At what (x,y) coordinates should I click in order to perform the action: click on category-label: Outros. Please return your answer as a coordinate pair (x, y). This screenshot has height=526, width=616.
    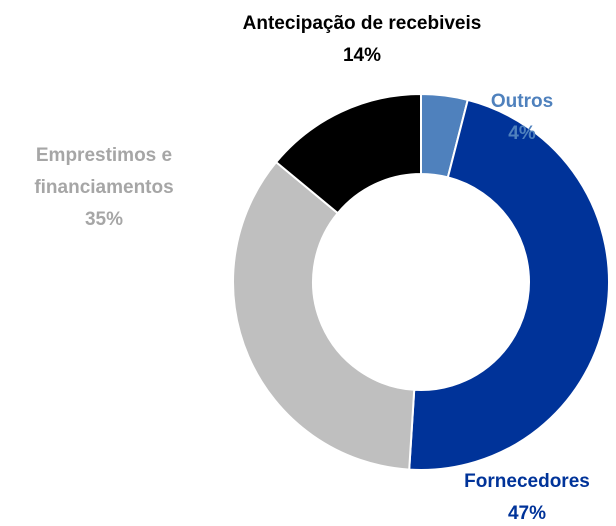
    Looking at the image, I should click on (522, 101).